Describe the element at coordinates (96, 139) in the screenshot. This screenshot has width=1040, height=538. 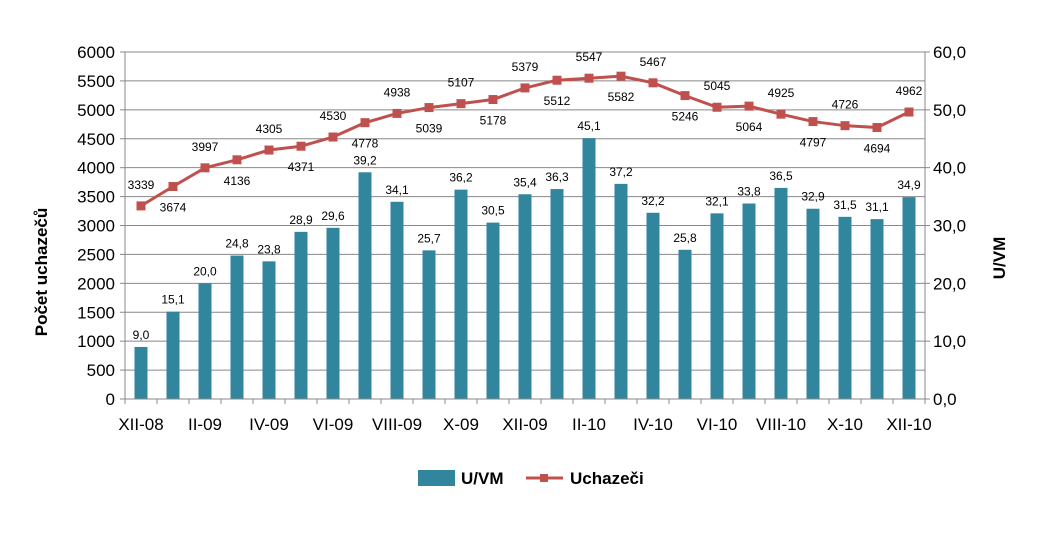
I see `y-left-tick-label: 4500` at that location.